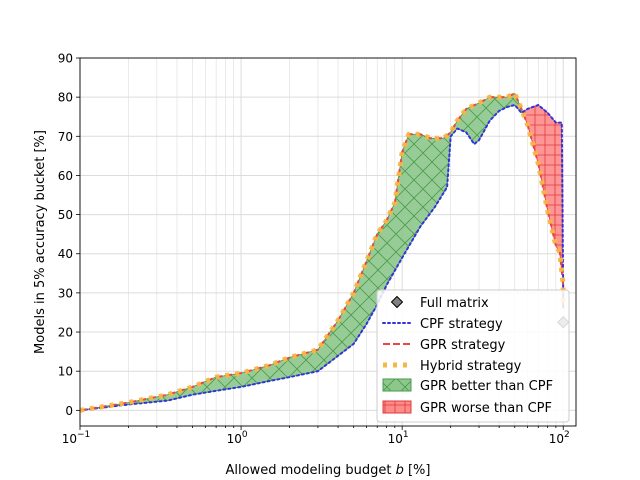  What do you see at coordinates (328, 470) in the screenshot?
I see `x-axis-label: Allowed modeling budget b [%]` at bounding box center [328, 470].